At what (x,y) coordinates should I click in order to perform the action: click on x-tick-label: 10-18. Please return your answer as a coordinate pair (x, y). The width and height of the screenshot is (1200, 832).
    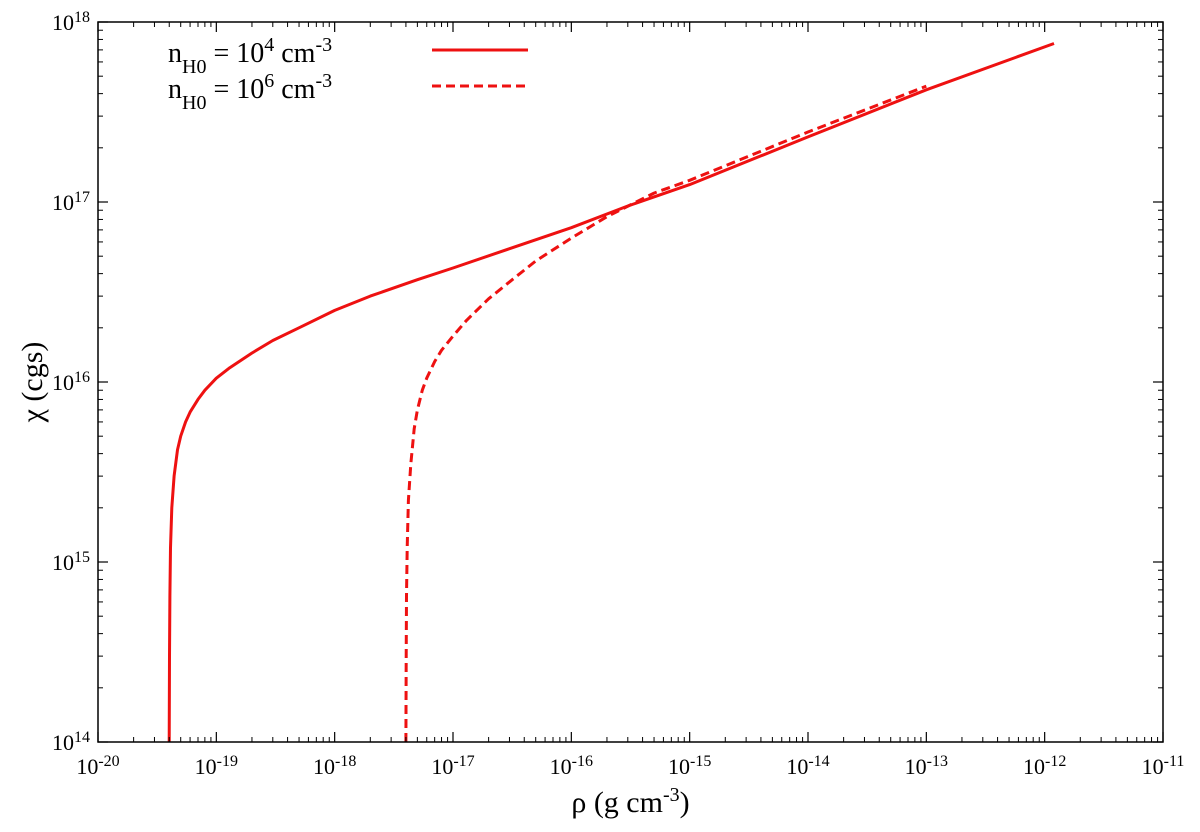
    Looking at the image, I should click on (334, 766).